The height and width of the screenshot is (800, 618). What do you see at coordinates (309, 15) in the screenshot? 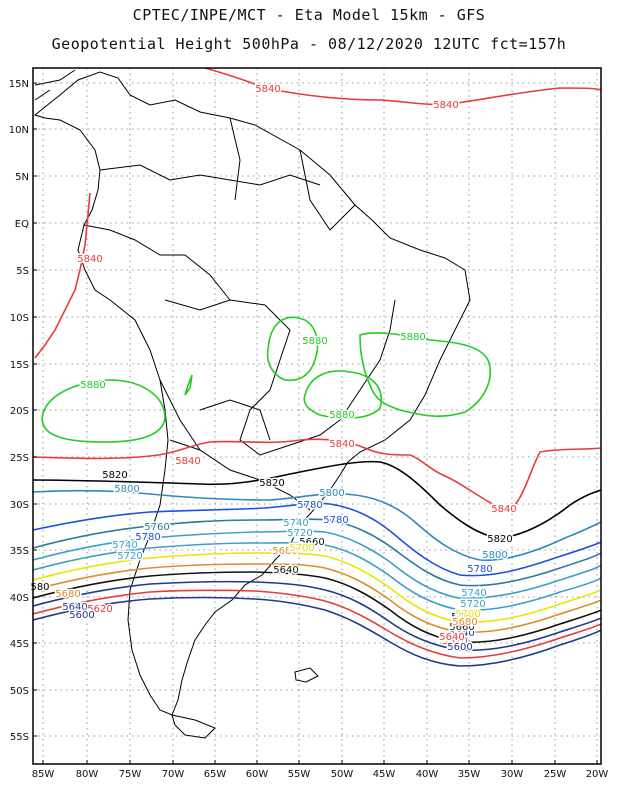
I see `map-title: CPTEC/INPE/MCT - Eta Model 15km - GFS` at bounding box center [309, 15].